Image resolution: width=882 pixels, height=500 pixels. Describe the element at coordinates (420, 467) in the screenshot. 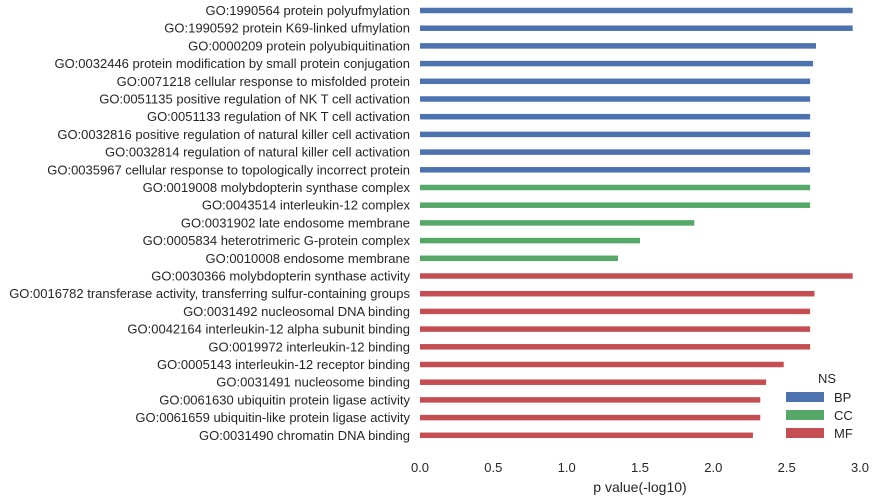

I see `x-tick-label: 0.0` at that location.